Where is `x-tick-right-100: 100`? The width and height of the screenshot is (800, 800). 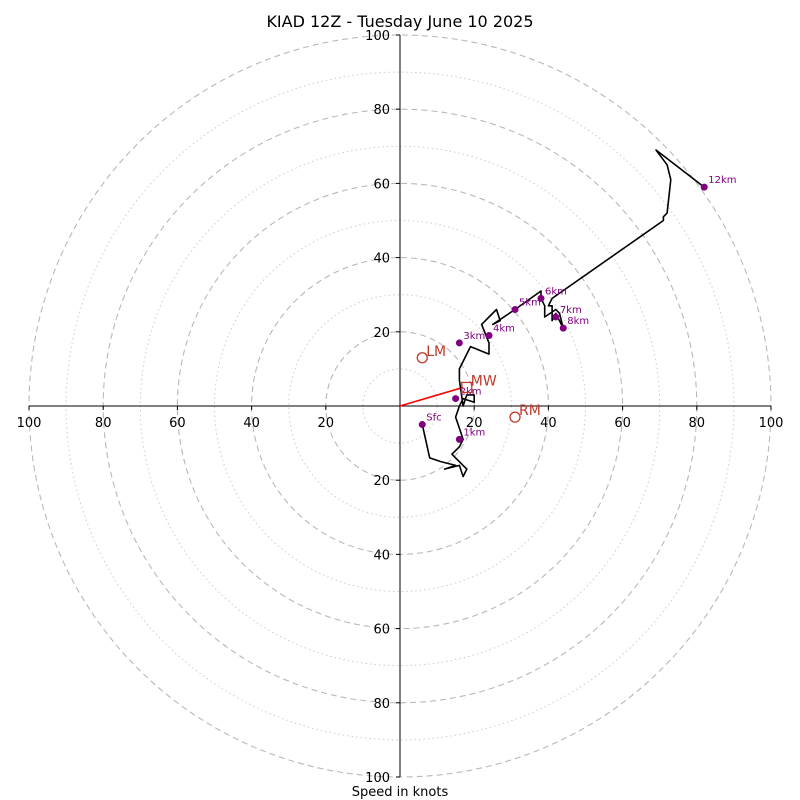
x-tick-right-100: 100 is located at coordinates (771, 423).